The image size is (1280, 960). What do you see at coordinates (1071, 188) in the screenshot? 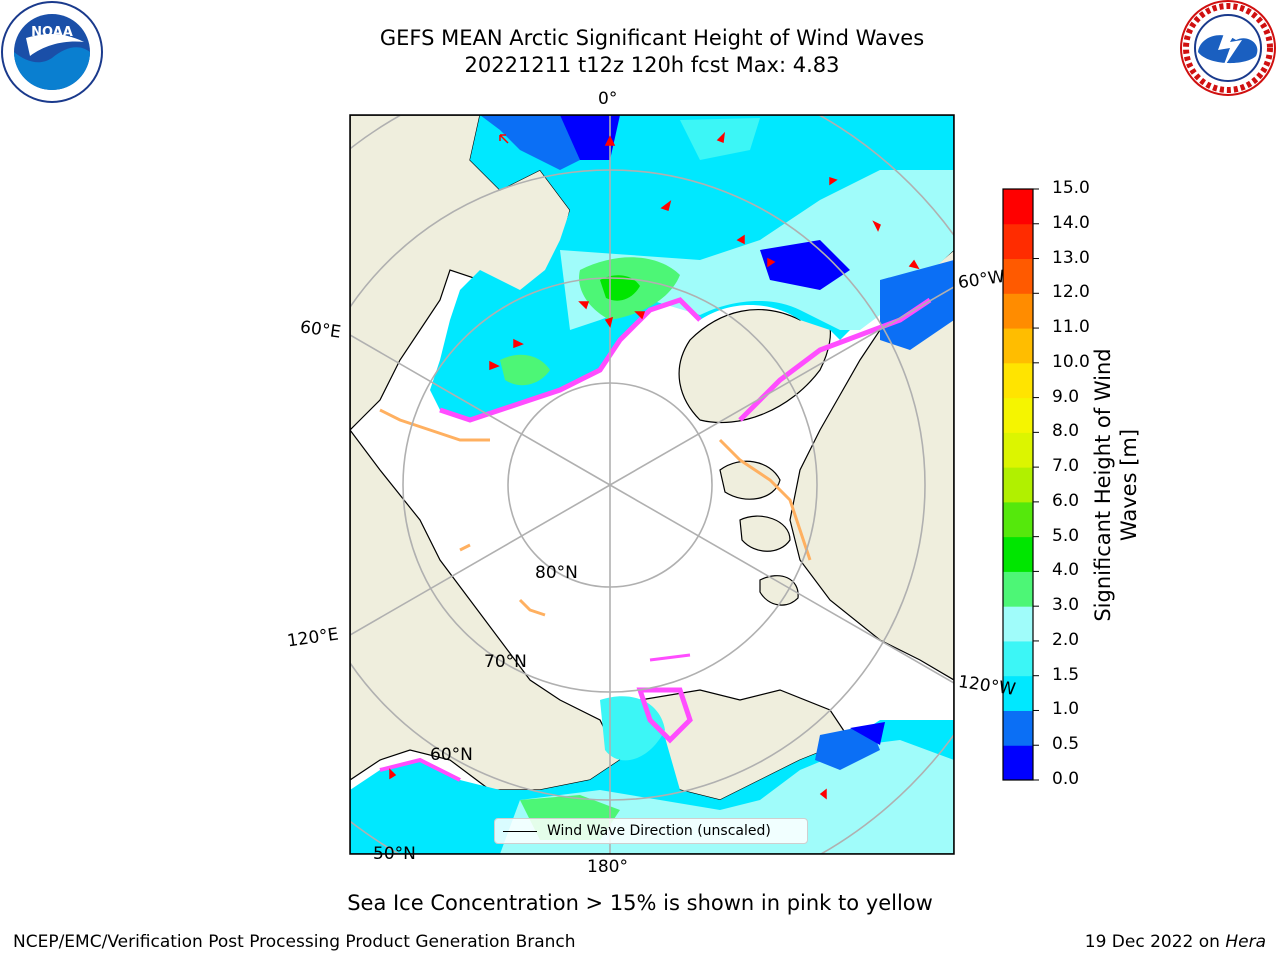
I see `colorbar-tick-label: 15.0` at bounding box center [1071, 188].